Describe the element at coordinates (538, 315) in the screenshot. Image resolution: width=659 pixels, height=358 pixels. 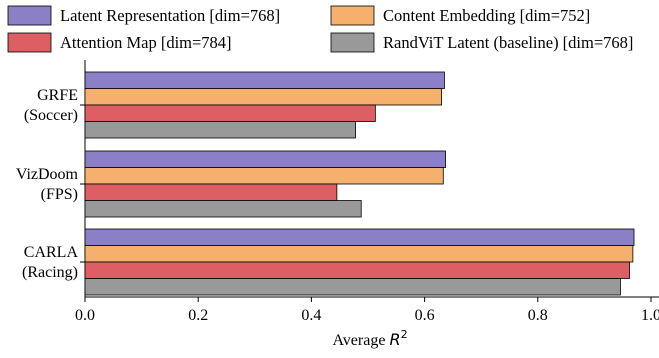
I see `x-tick-label-5: 0.8` at that location.